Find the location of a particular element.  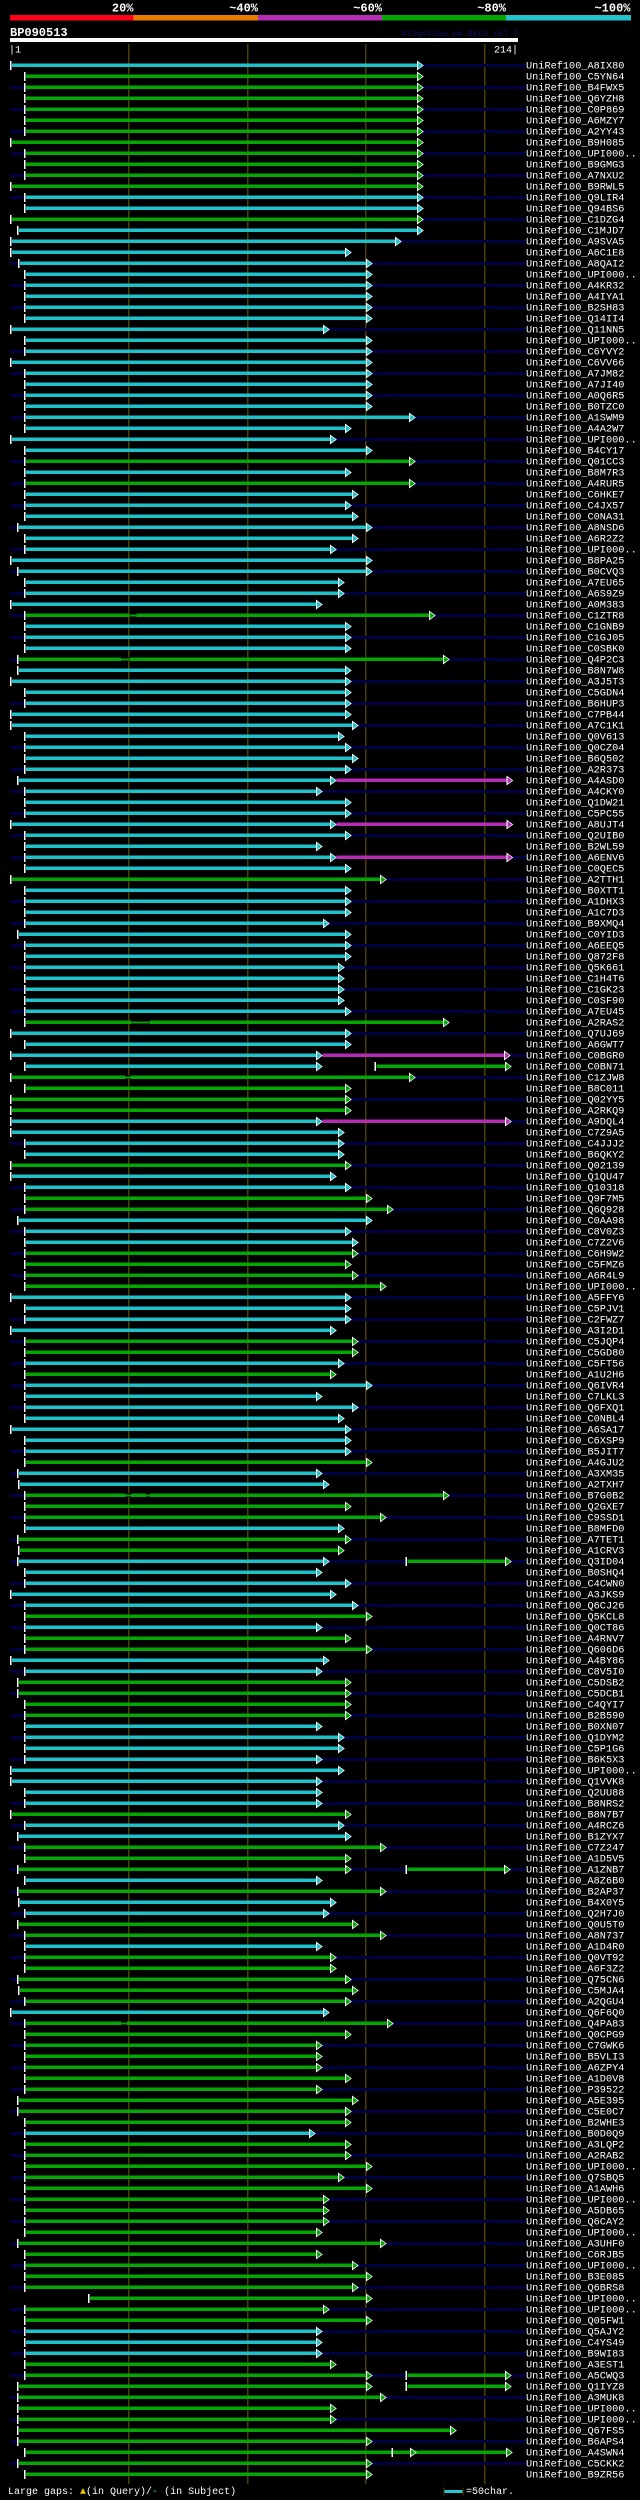

svg-text: UniRef100_C4CWN0 is located at coordinates (575, 1585).